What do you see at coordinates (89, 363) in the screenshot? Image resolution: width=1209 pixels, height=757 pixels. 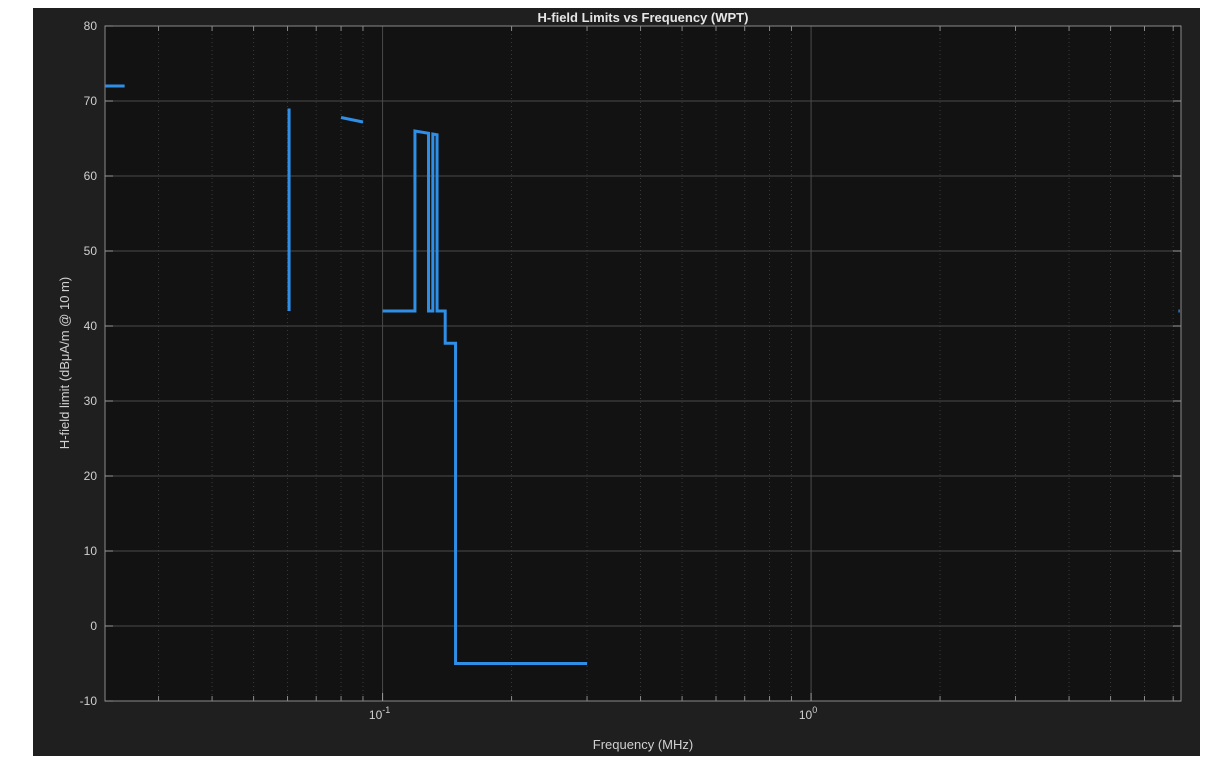 I see `y-tick-labels: -10 0 10 20 30 40 50 60 70 80` at bounding box center [89, 363].